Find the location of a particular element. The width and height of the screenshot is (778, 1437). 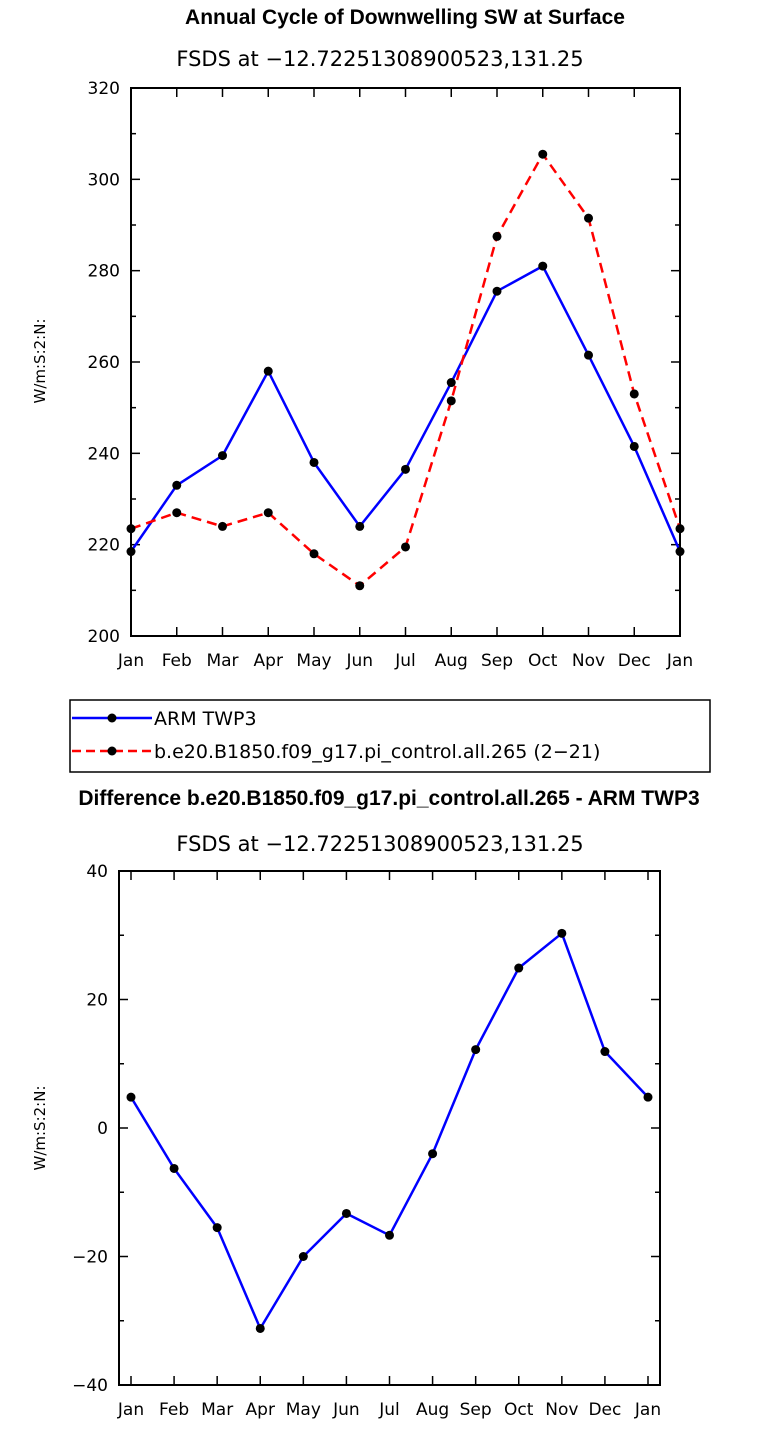

chart1-subtitle: FSDS at −12.72251308900523,131.25 is located at coordinates (379, 59).